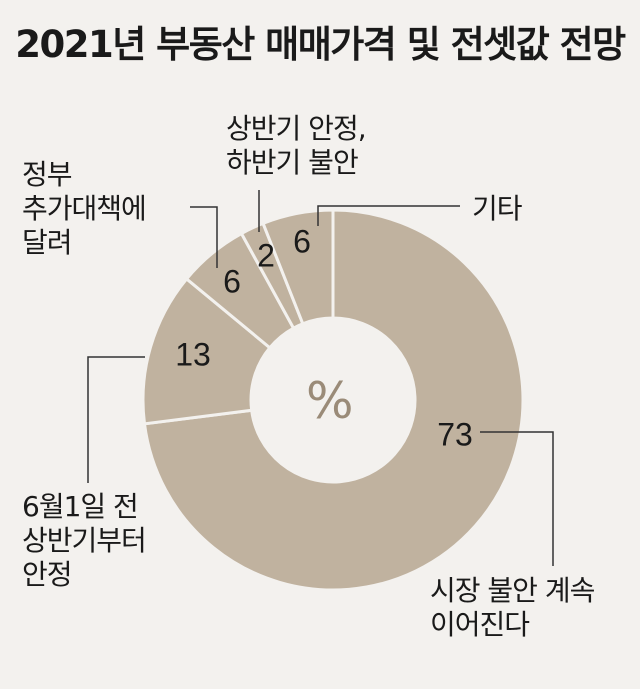 The height and width of the screenshot is (689, 640). I want to click on slice-label-gov-measures: 정부 추가대책에 달려, so click(84, 208).